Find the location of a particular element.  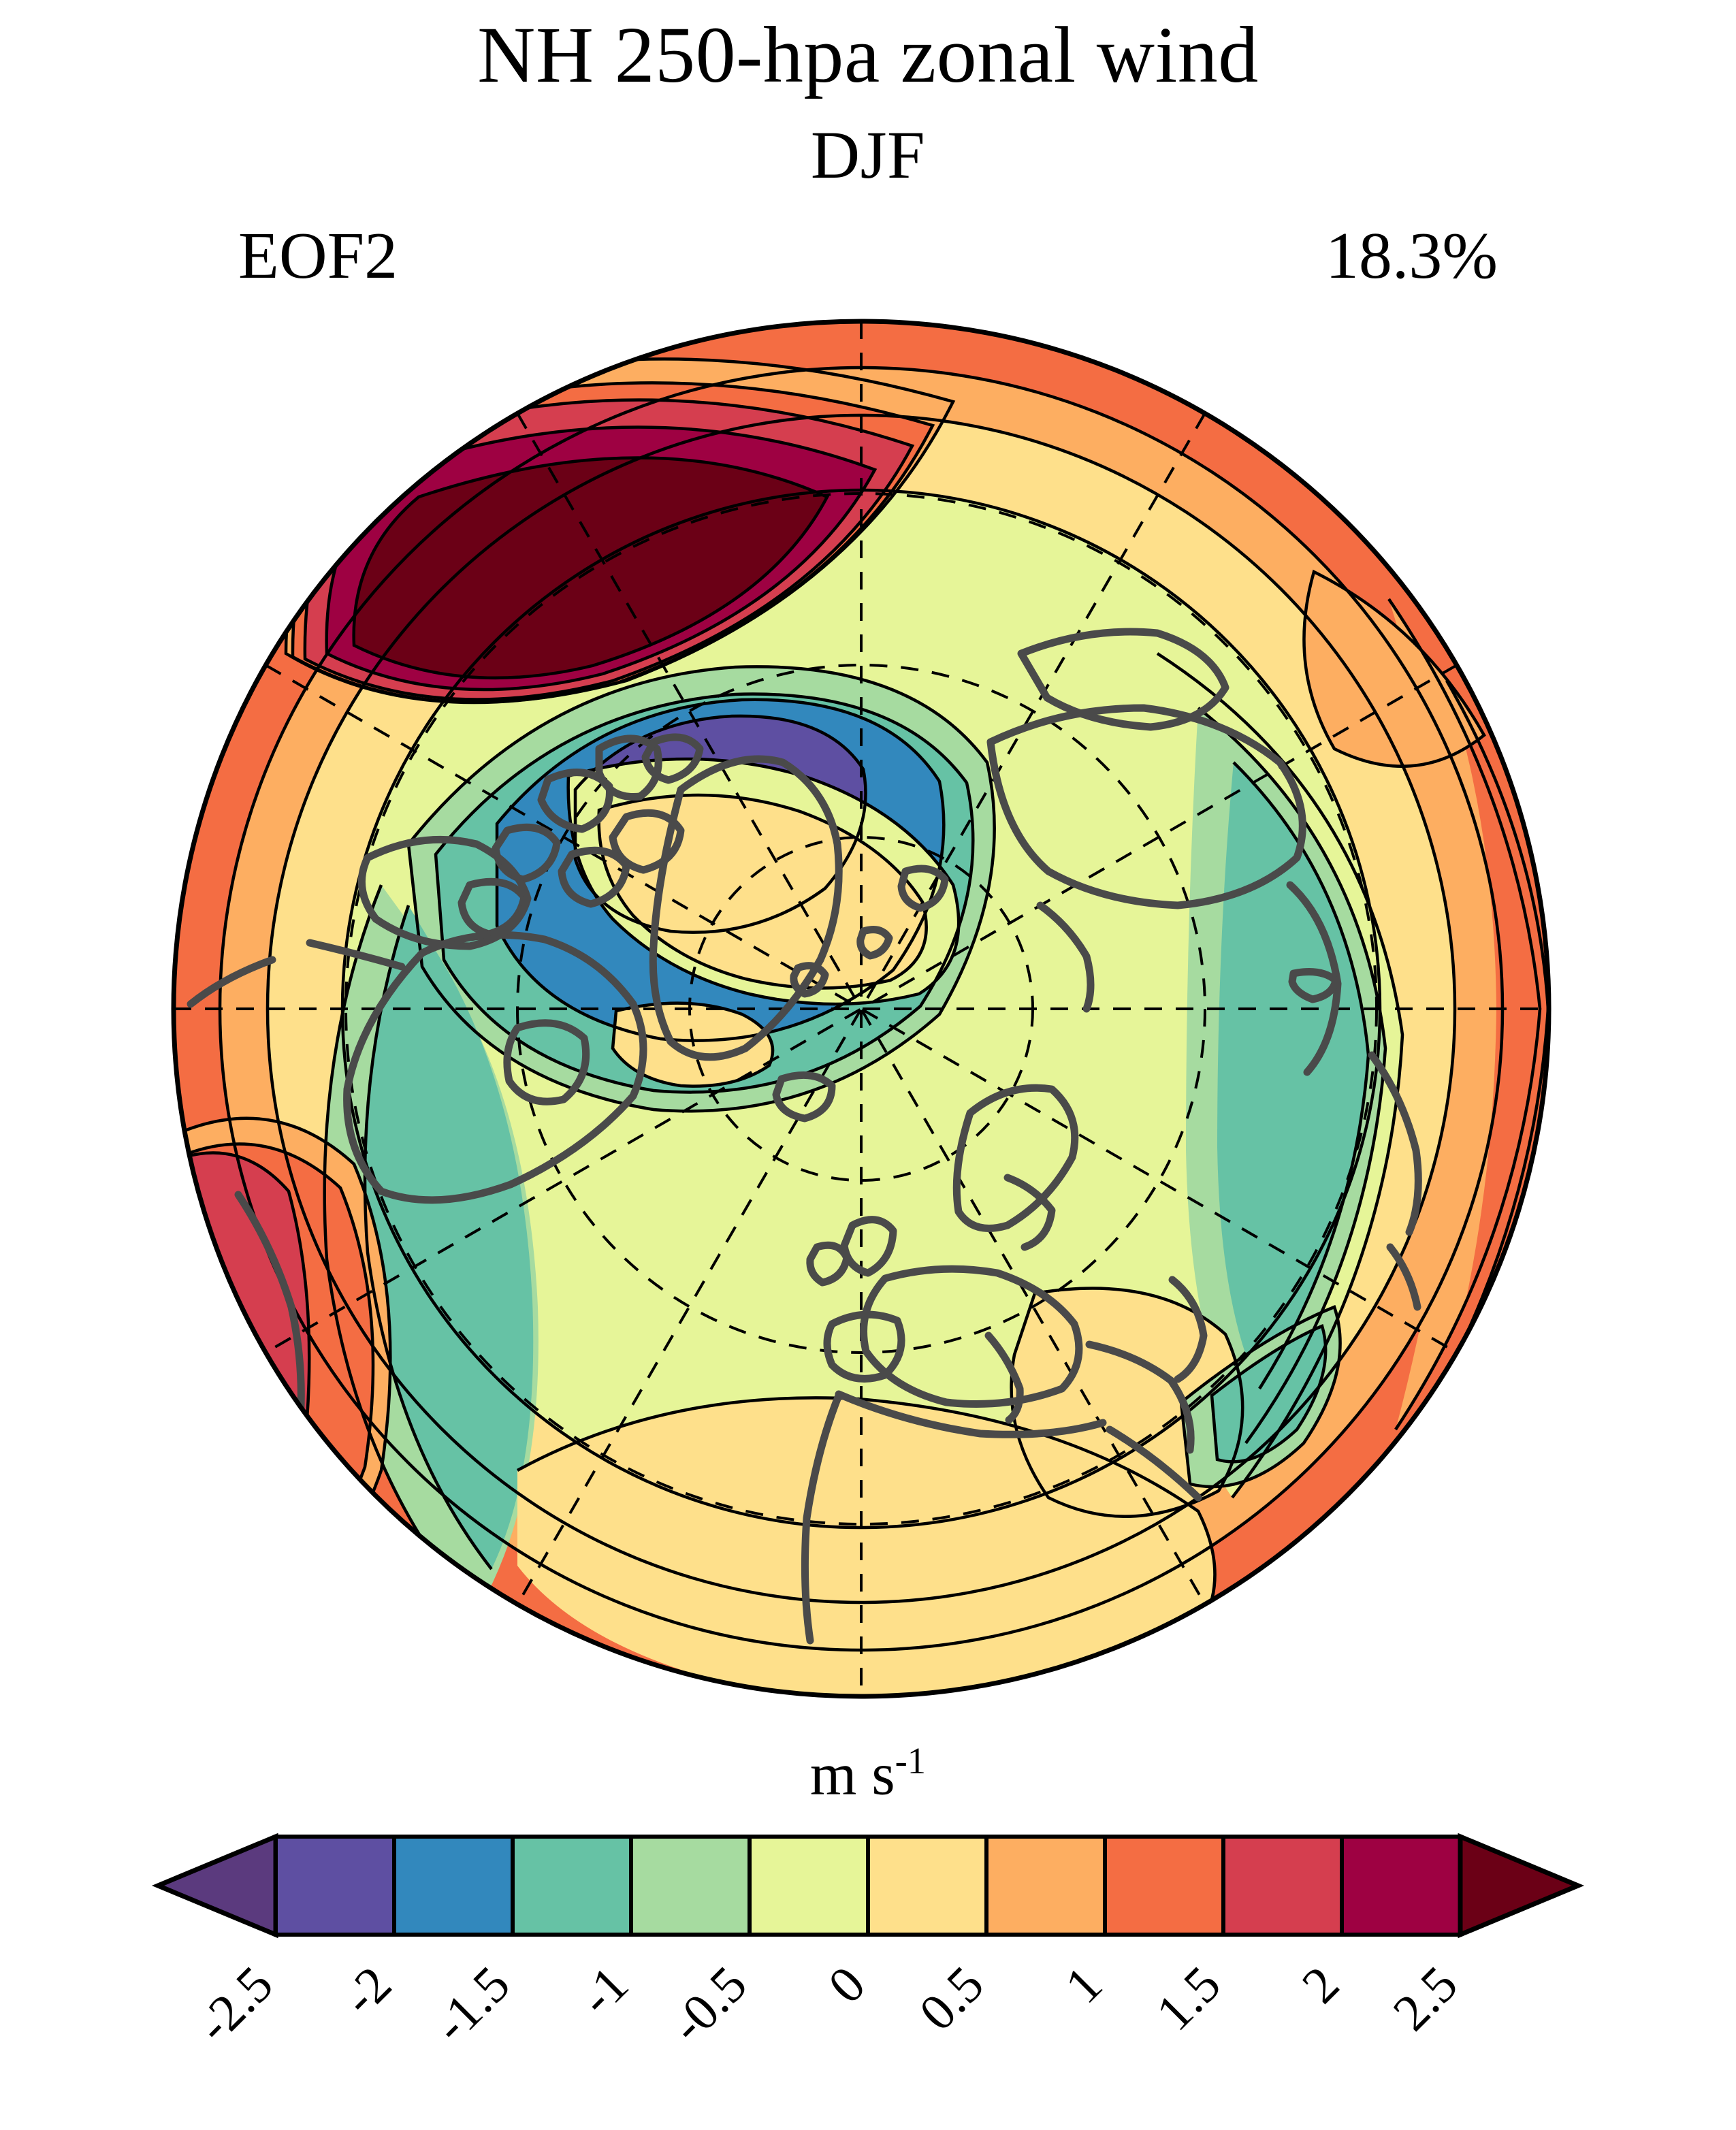

colorbar-tick-label: -2.5 is located at coordinates (235, 2005).